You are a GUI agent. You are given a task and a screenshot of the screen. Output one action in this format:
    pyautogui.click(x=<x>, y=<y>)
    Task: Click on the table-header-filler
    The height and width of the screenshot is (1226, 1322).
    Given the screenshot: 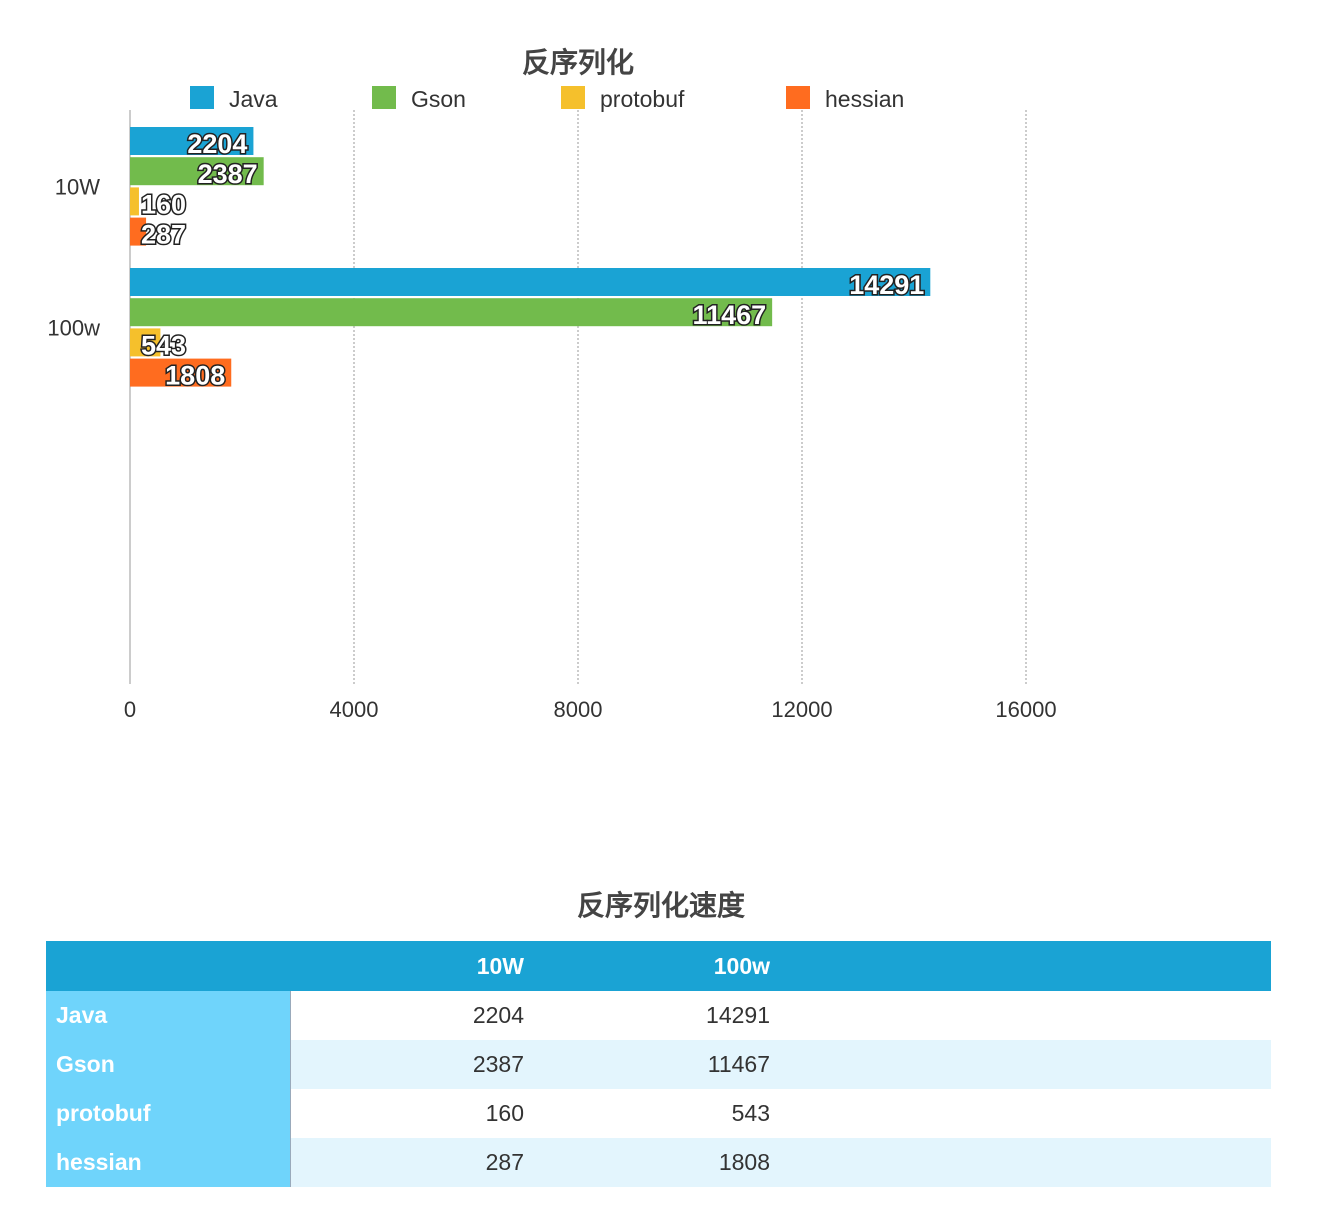 What is the action you would take?
    pyautogui.click(x=1020, y=966)
    